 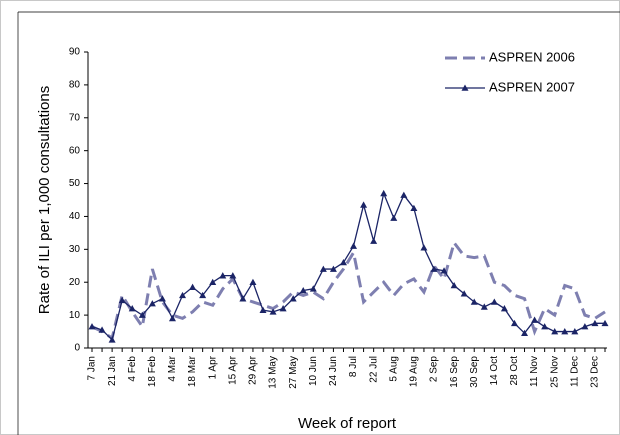 I want to click on x-tick-label: 14 Oct, so click(x=494, y=371).